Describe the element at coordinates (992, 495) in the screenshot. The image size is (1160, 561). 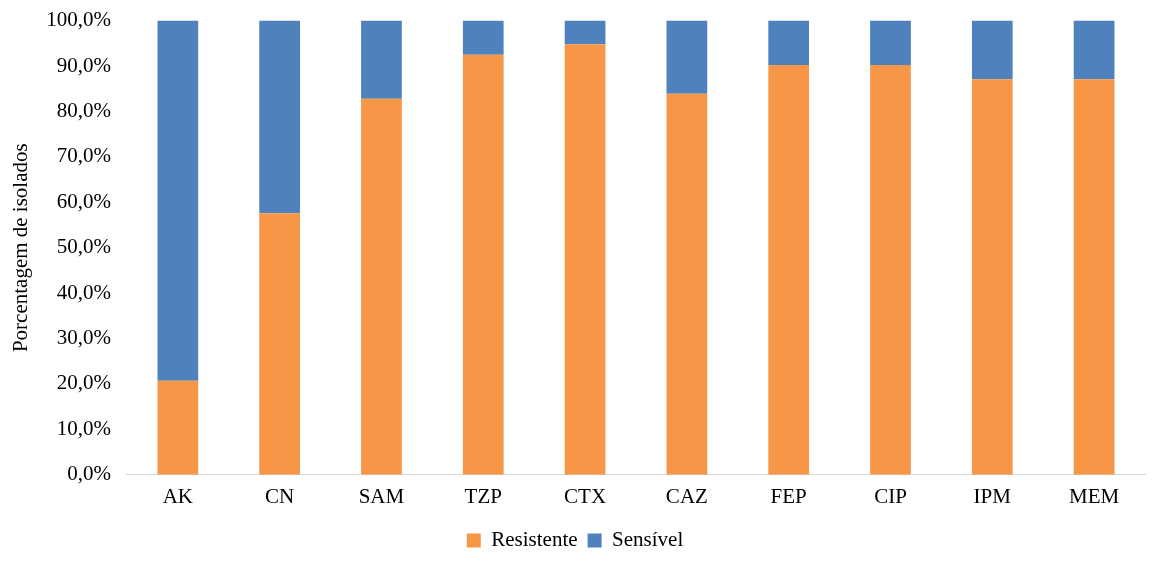
I see `x-tick-label: IPM` at that location.